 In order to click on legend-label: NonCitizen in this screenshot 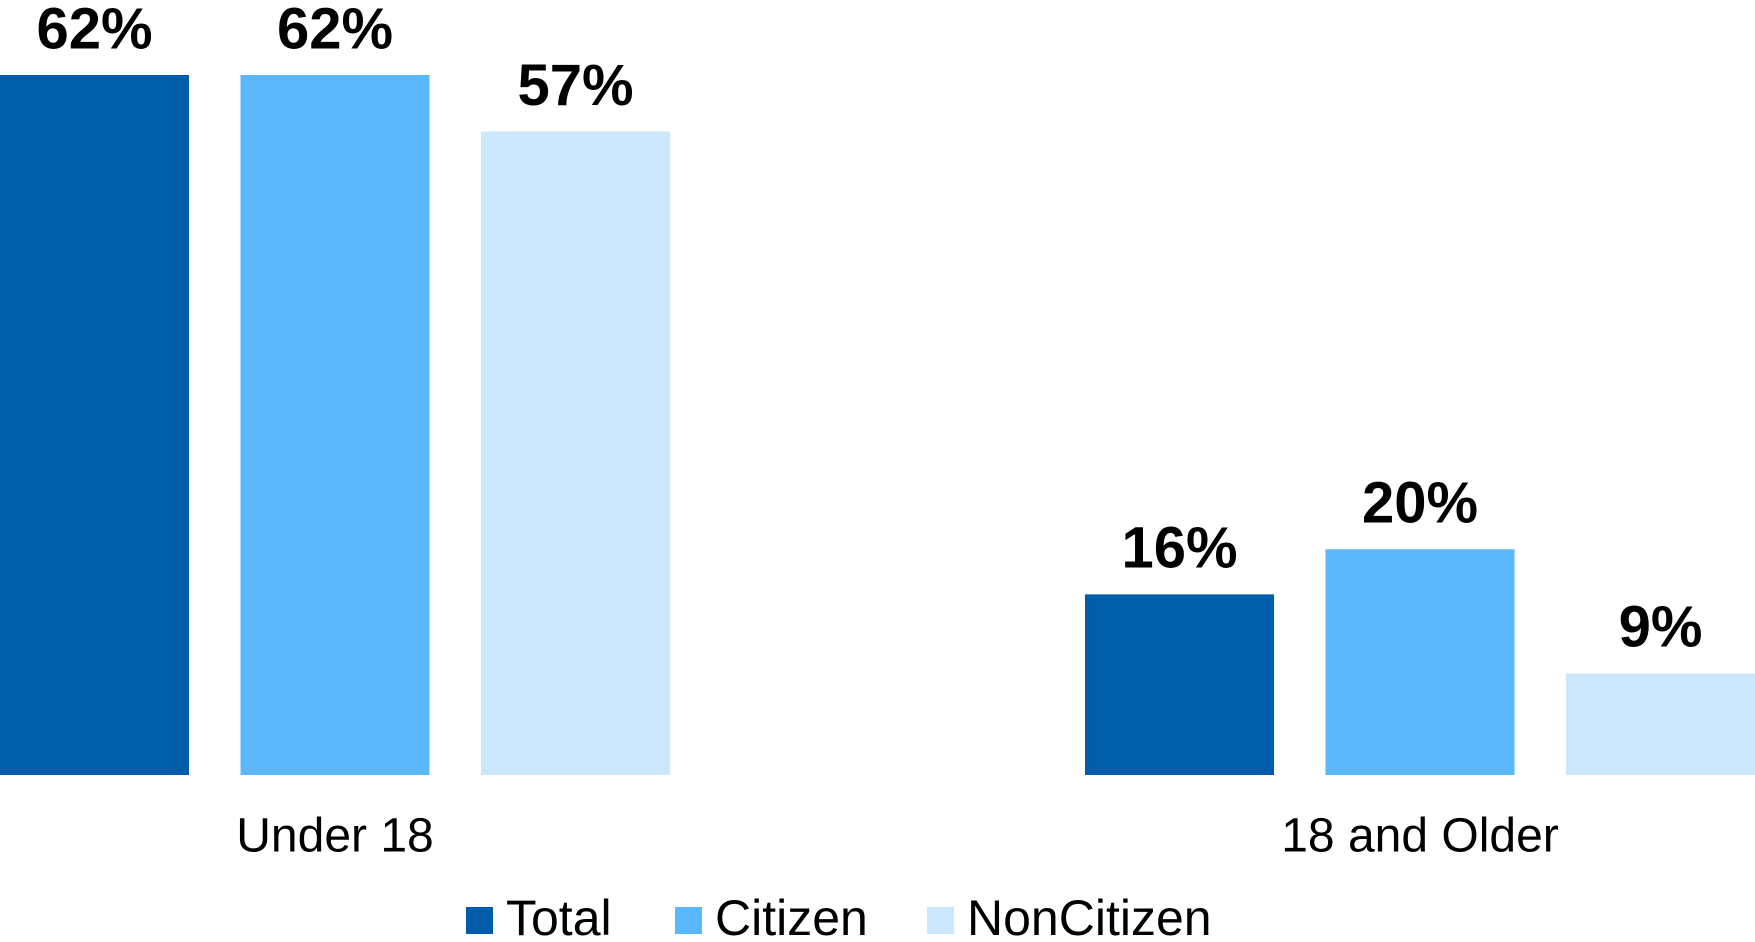, I will do `click(1089, 916)`.